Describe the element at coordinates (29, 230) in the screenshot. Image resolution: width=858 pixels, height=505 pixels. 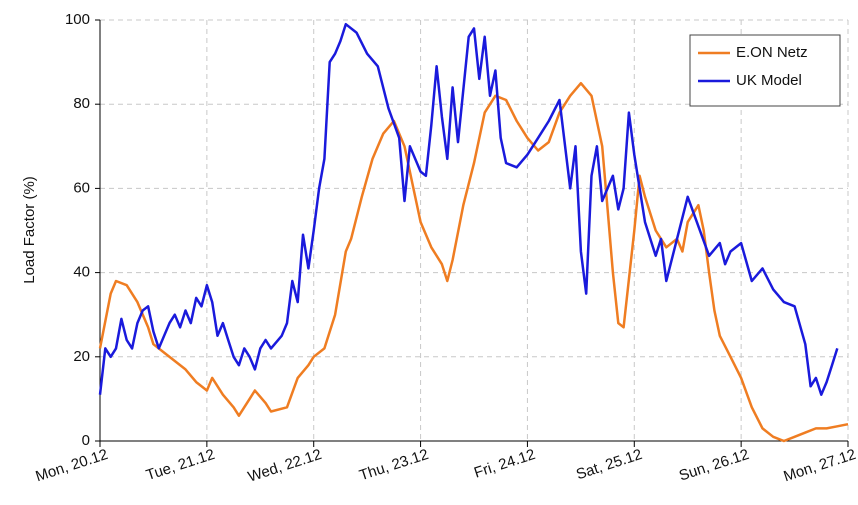
I see `y-axis-label: Load Factor (%)` at that location.